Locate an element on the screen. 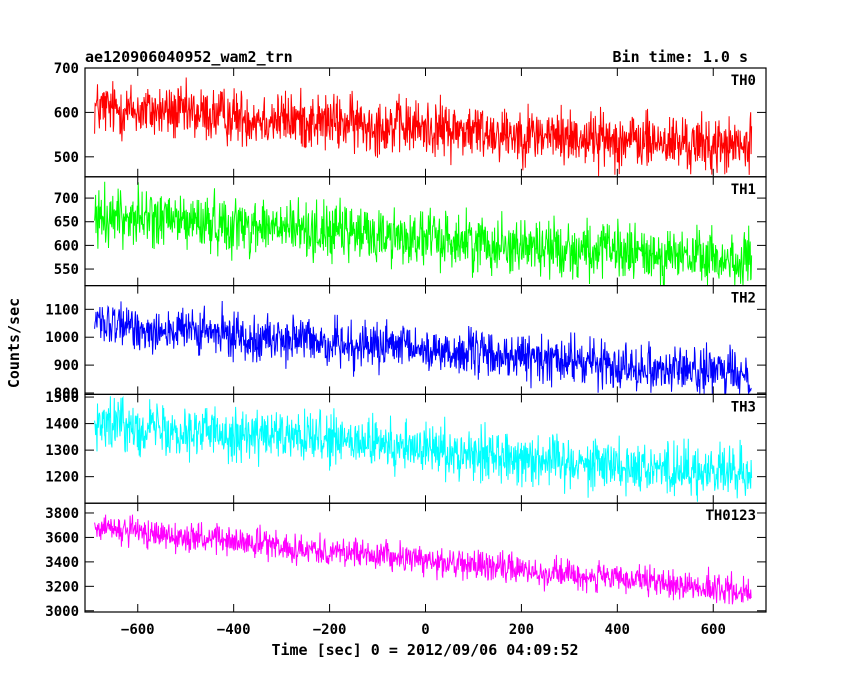 The width and height of the screenshot is (850, 680). y-tick-label: 1100 is located at coordinates (62, 310).